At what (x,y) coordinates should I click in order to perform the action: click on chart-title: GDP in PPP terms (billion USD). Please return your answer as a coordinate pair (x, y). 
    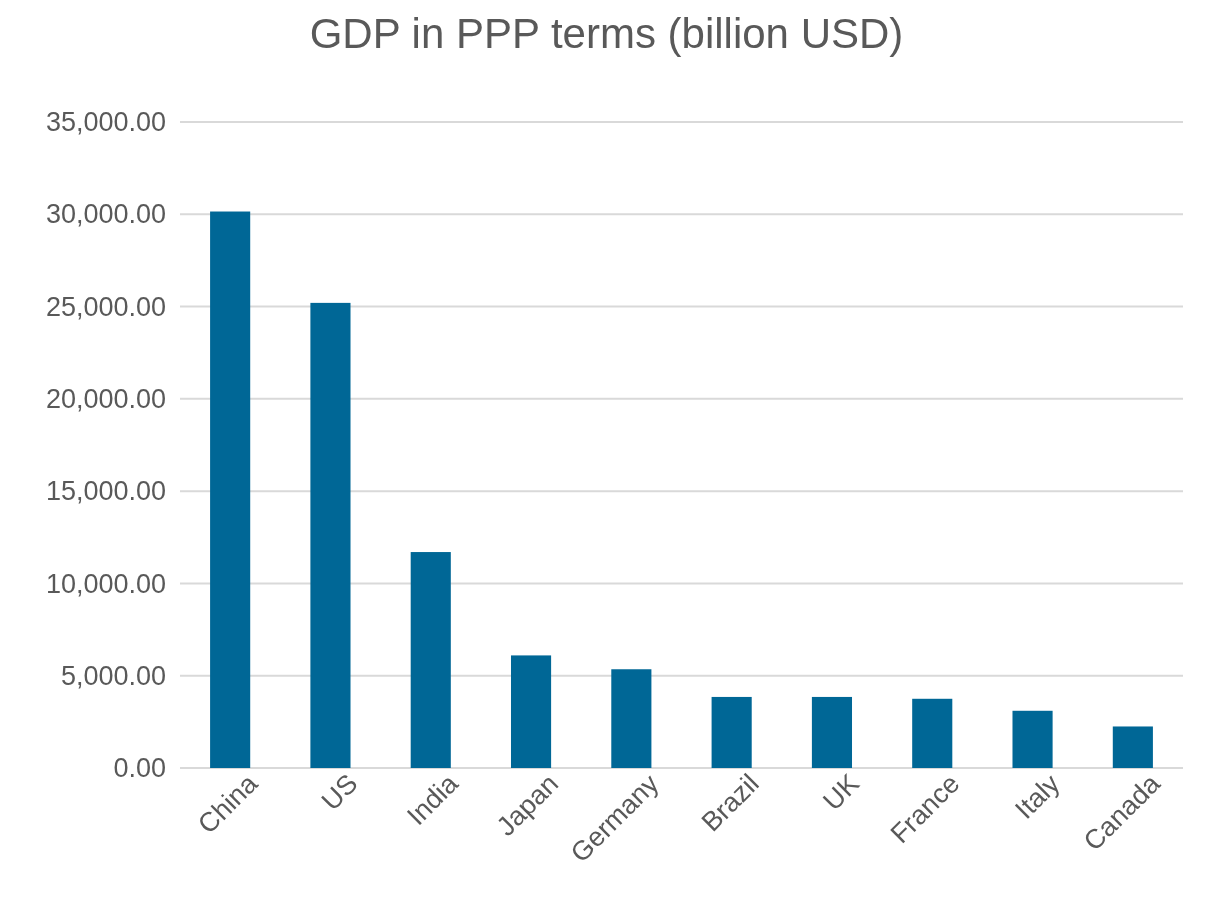
    Looking at the image, I should click on (606, 33).